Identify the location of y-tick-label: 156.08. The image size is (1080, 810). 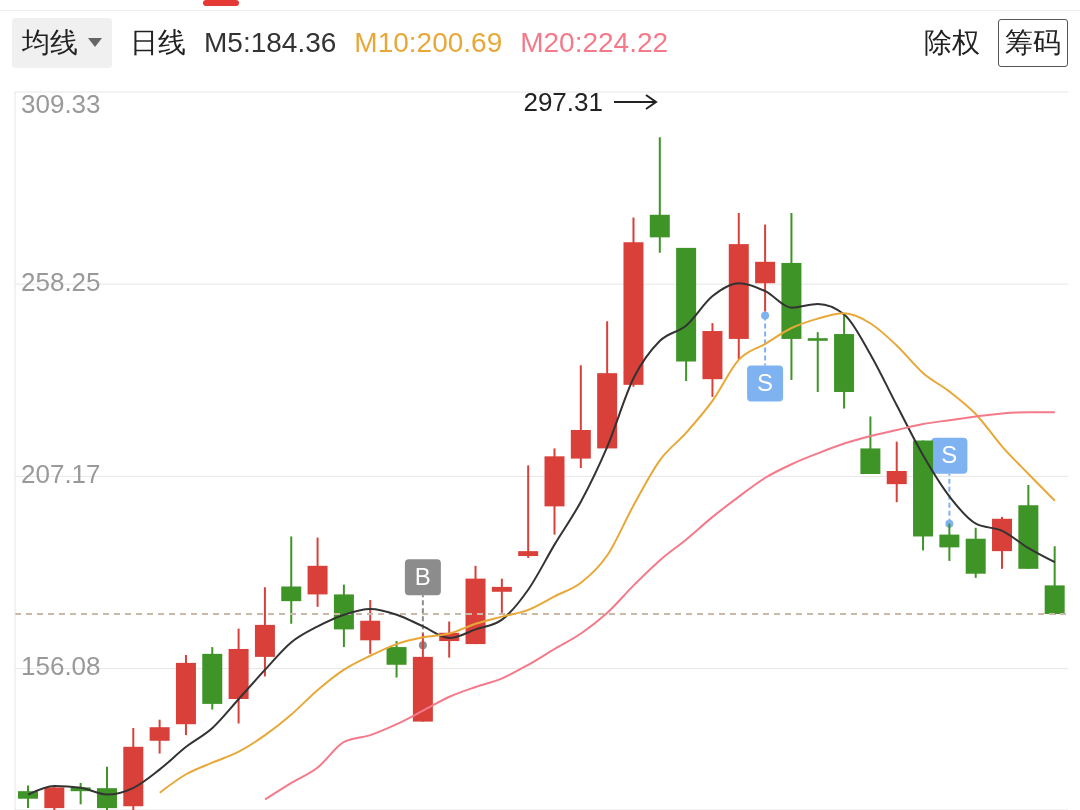
(61, 666).